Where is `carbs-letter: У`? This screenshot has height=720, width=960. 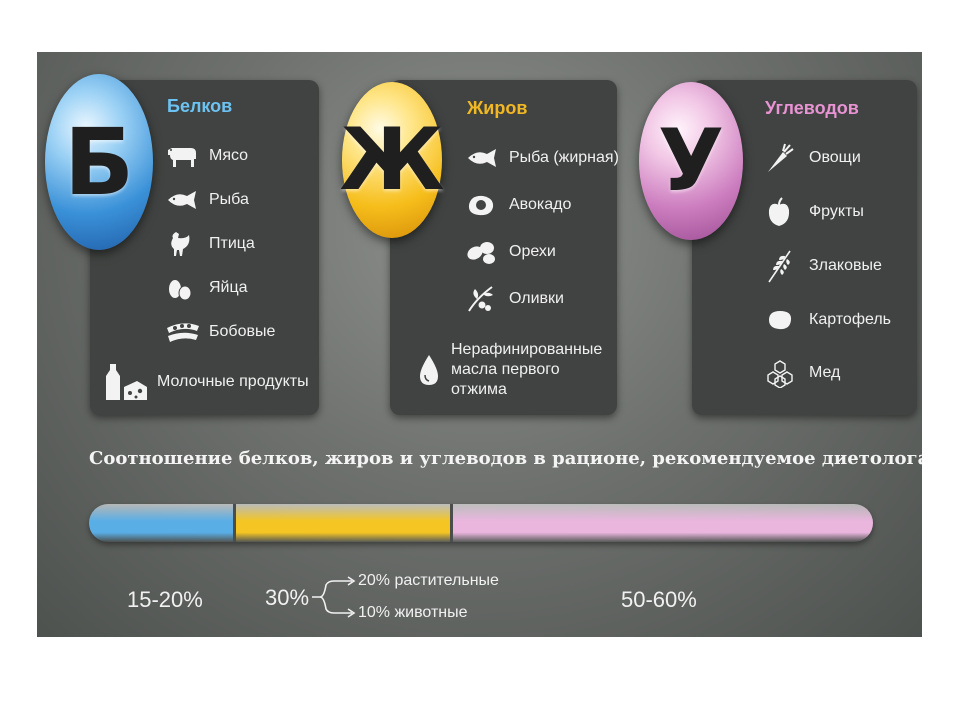
carbs-letter: У is located at coordinates (691, 161).